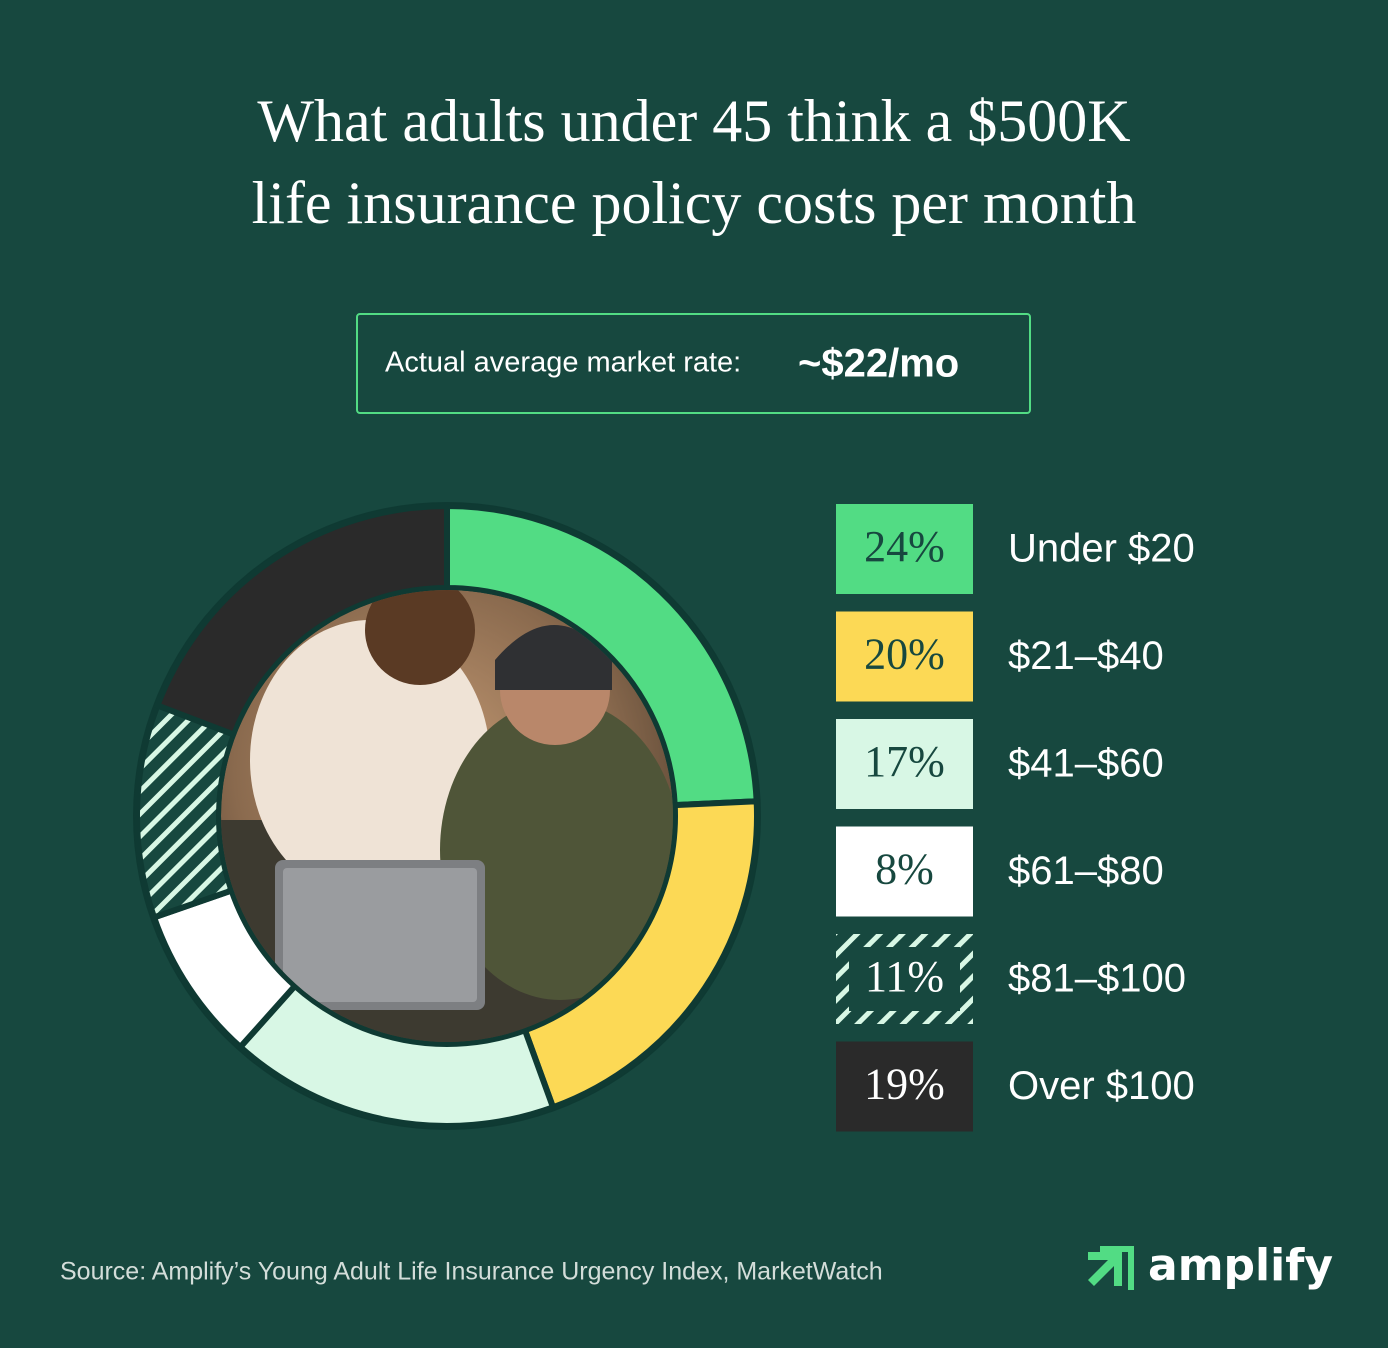 Image resolution: width=1388 pixels, height=1348 pixels. What do you see at coordinates (1086, 656) in the screenshot?
I see `legend-label: $21–$40` at bounding box center [1086, 656].